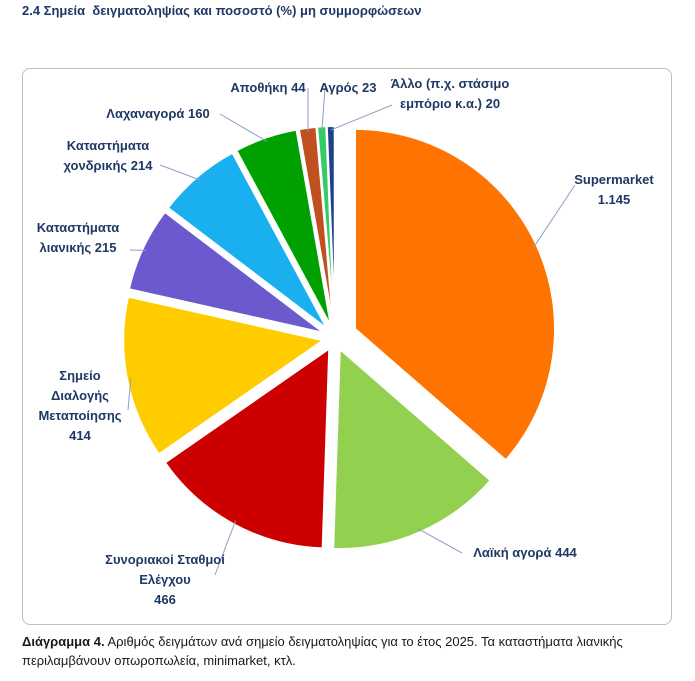 This screenshot has width=695, height=681. Describe the element at coordinates (165, 599) in the screenshot. I see `value-label: 466` at that location.